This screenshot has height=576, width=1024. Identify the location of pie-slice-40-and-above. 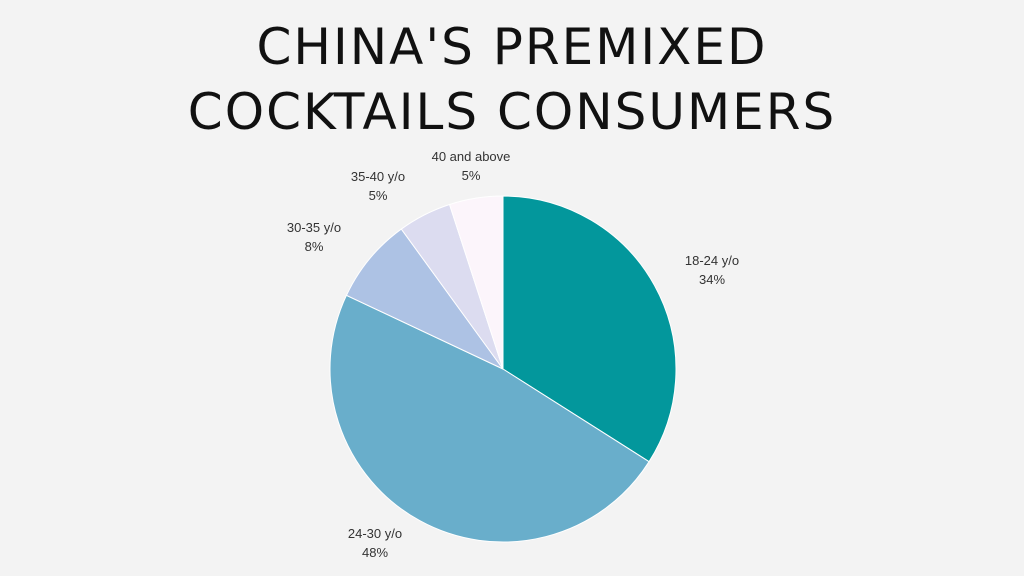
(476, 282).